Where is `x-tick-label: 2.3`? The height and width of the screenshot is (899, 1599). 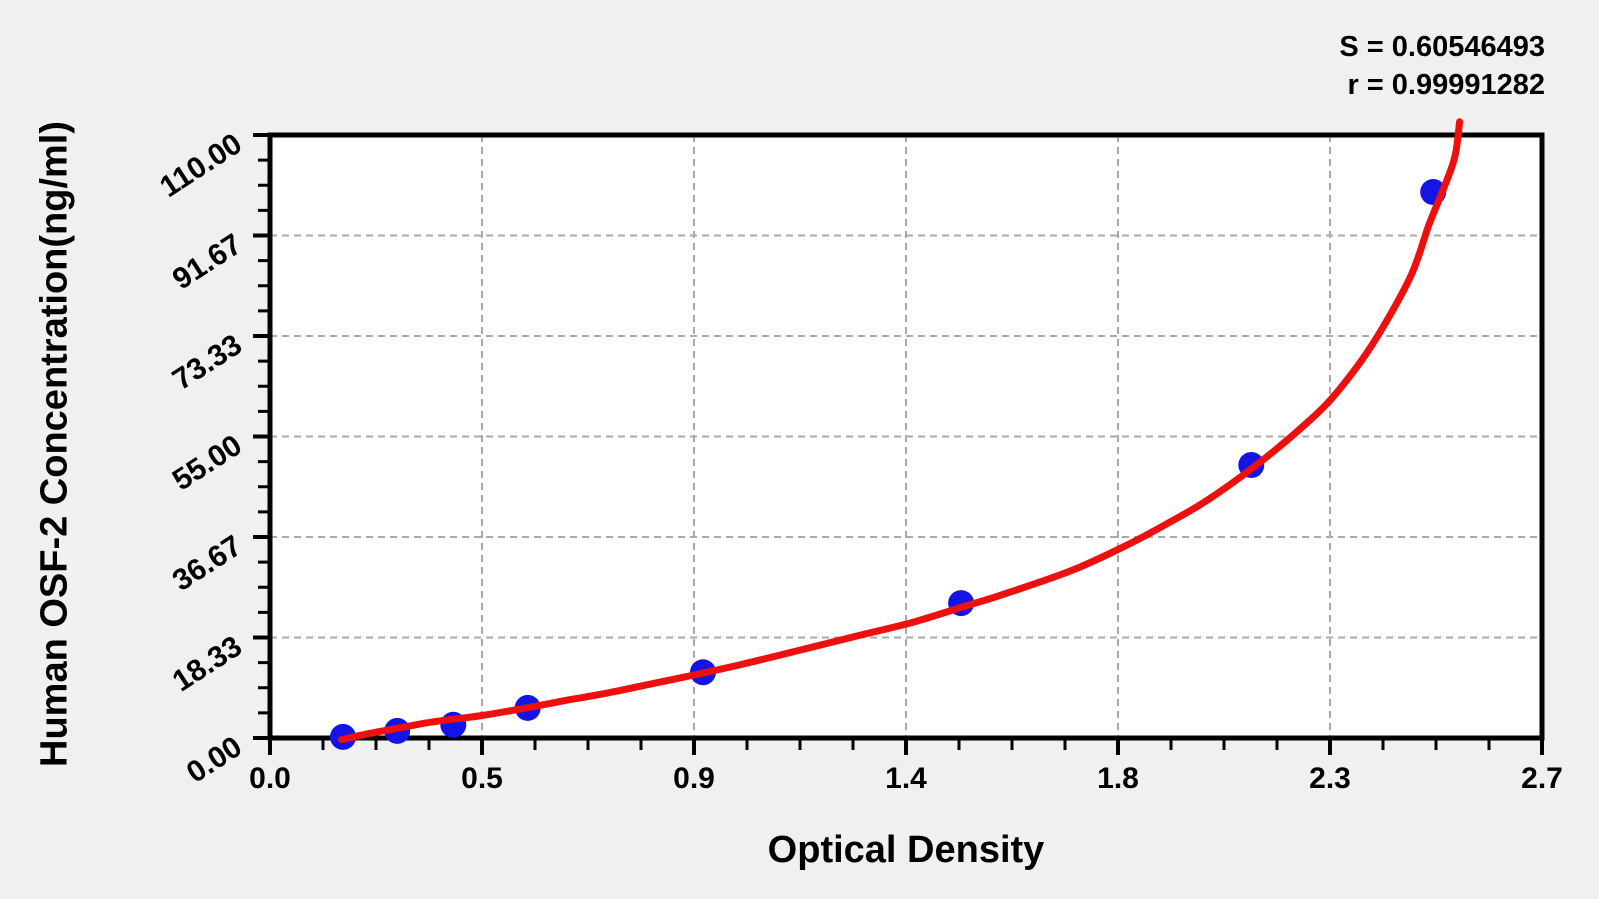 x-tick-label: 2.3 is located at coordinates (1330, 778).